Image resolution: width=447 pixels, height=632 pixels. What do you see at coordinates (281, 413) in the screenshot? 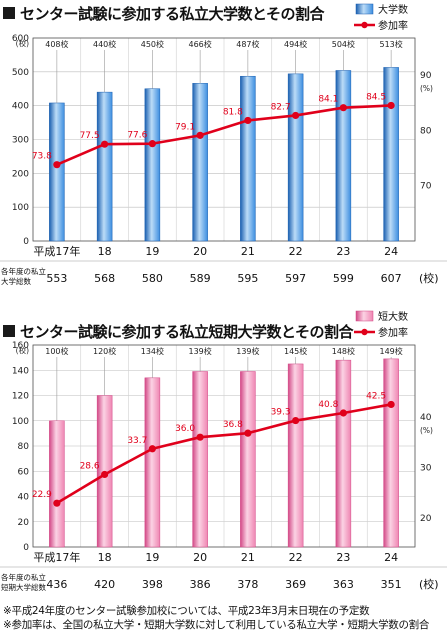
I see `rate-value-label: 39.3` at bounding box center [281, 413].